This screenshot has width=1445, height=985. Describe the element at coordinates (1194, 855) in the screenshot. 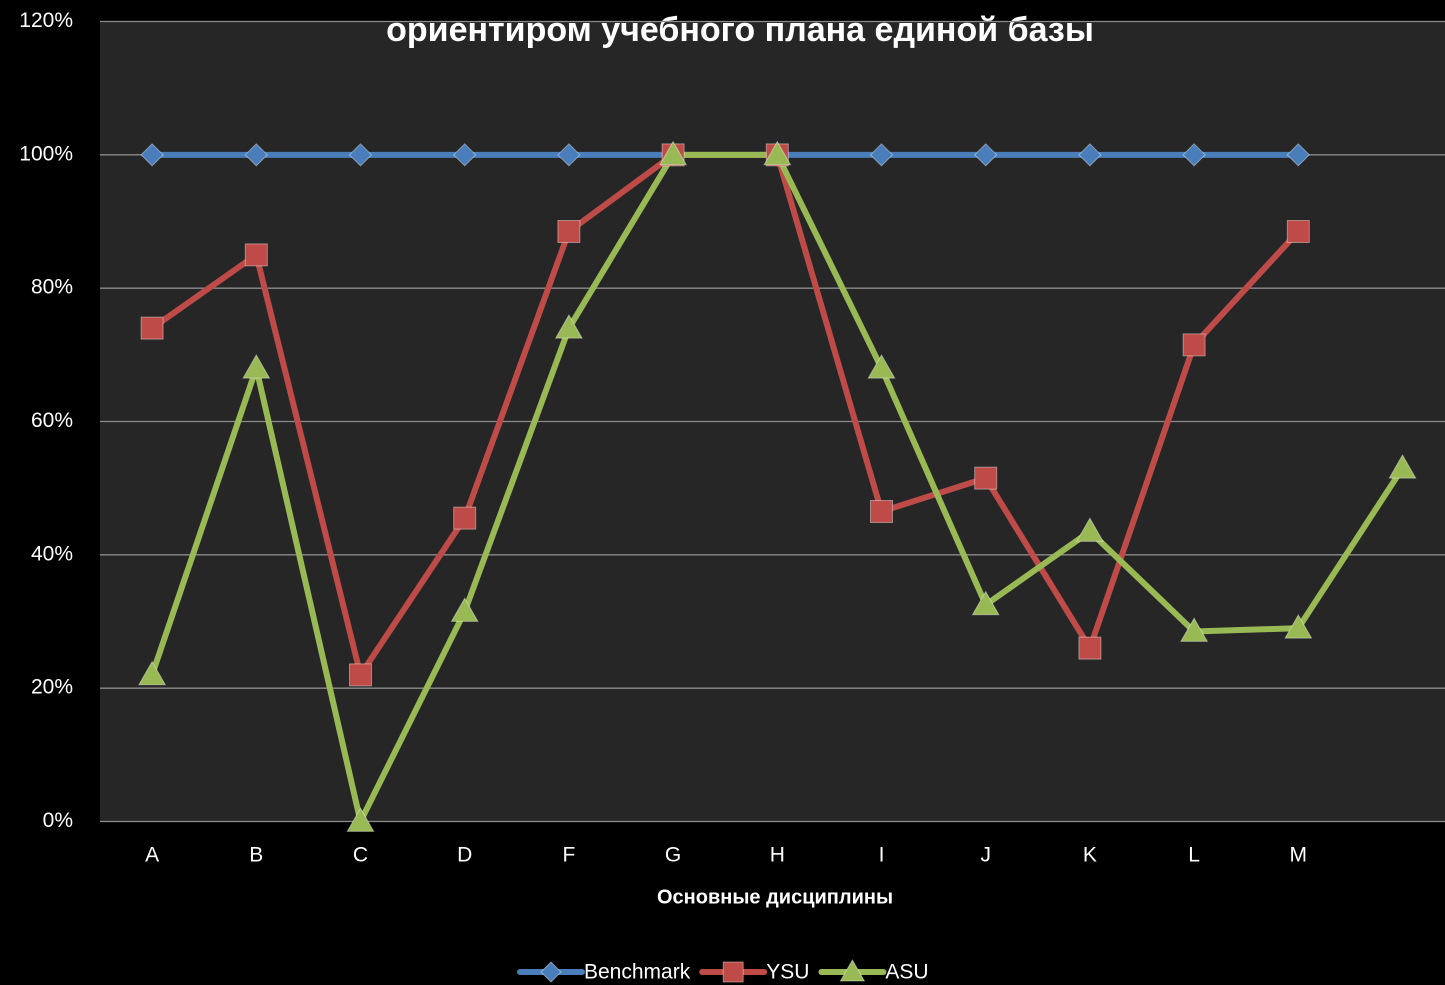

I see `x-tick-label: L` at that location.